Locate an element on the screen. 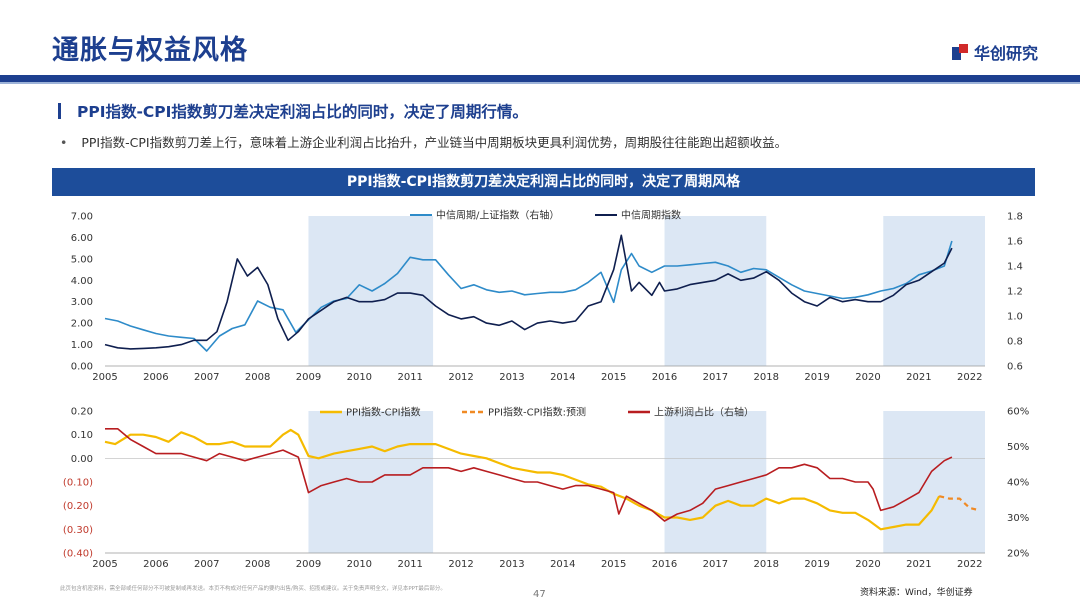 This screenshot has height=608, width=1080. y-left-tick-label: 6.00 is located at coordinates (82, 238).